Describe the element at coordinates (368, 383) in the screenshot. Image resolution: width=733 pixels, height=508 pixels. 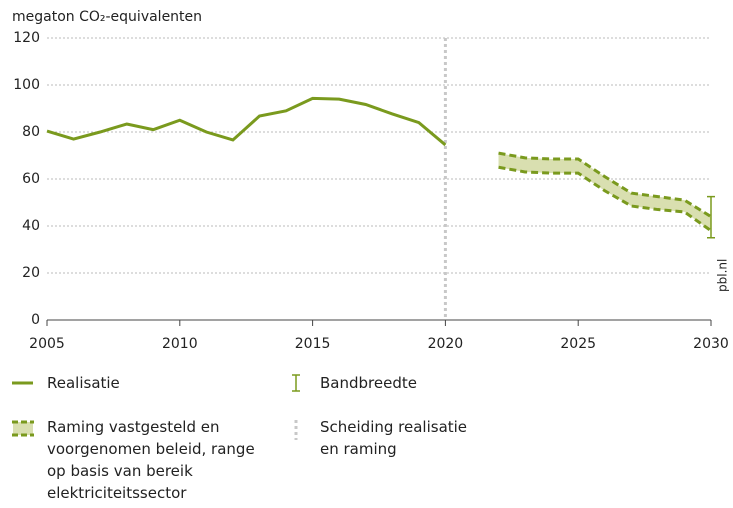
I see `legend-label: Bandbreedte` at that location.